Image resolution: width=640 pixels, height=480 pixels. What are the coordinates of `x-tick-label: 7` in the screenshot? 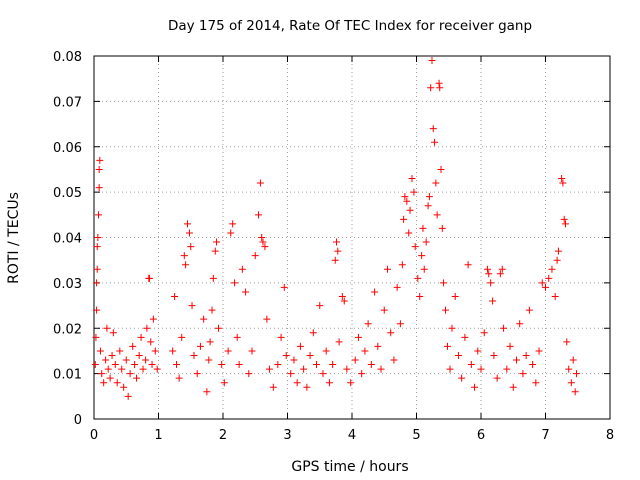 It's located at (545, 435).